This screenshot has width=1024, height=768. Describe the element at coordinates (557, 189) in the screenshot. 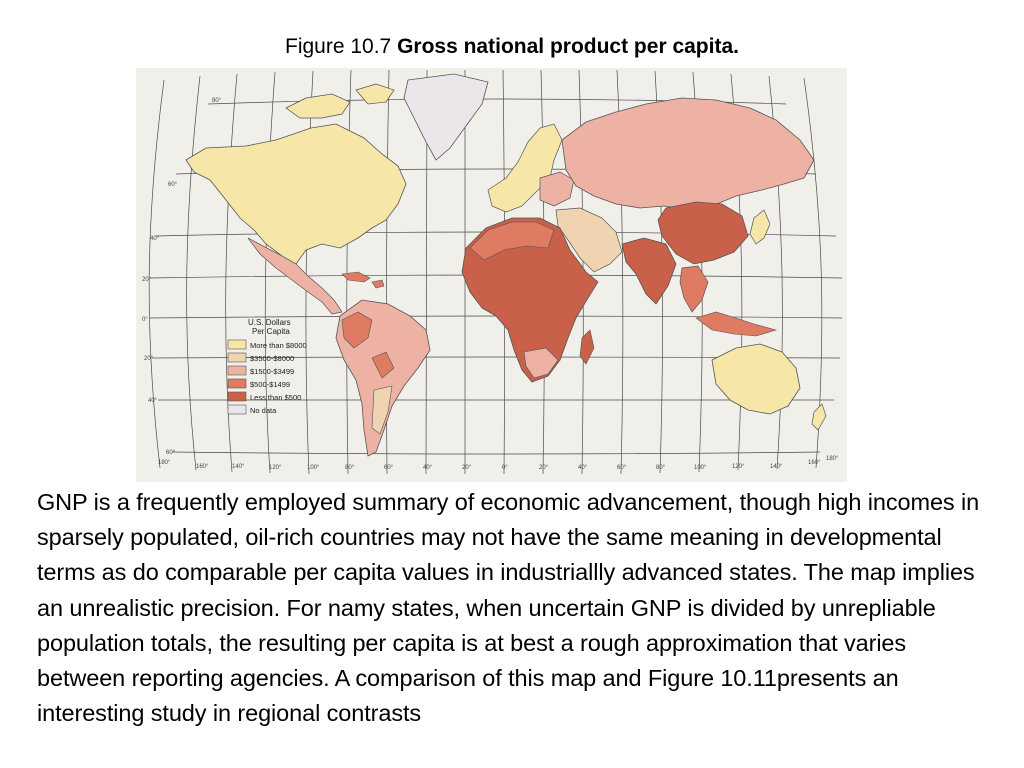

I see `eastern-europe-region` at that location.